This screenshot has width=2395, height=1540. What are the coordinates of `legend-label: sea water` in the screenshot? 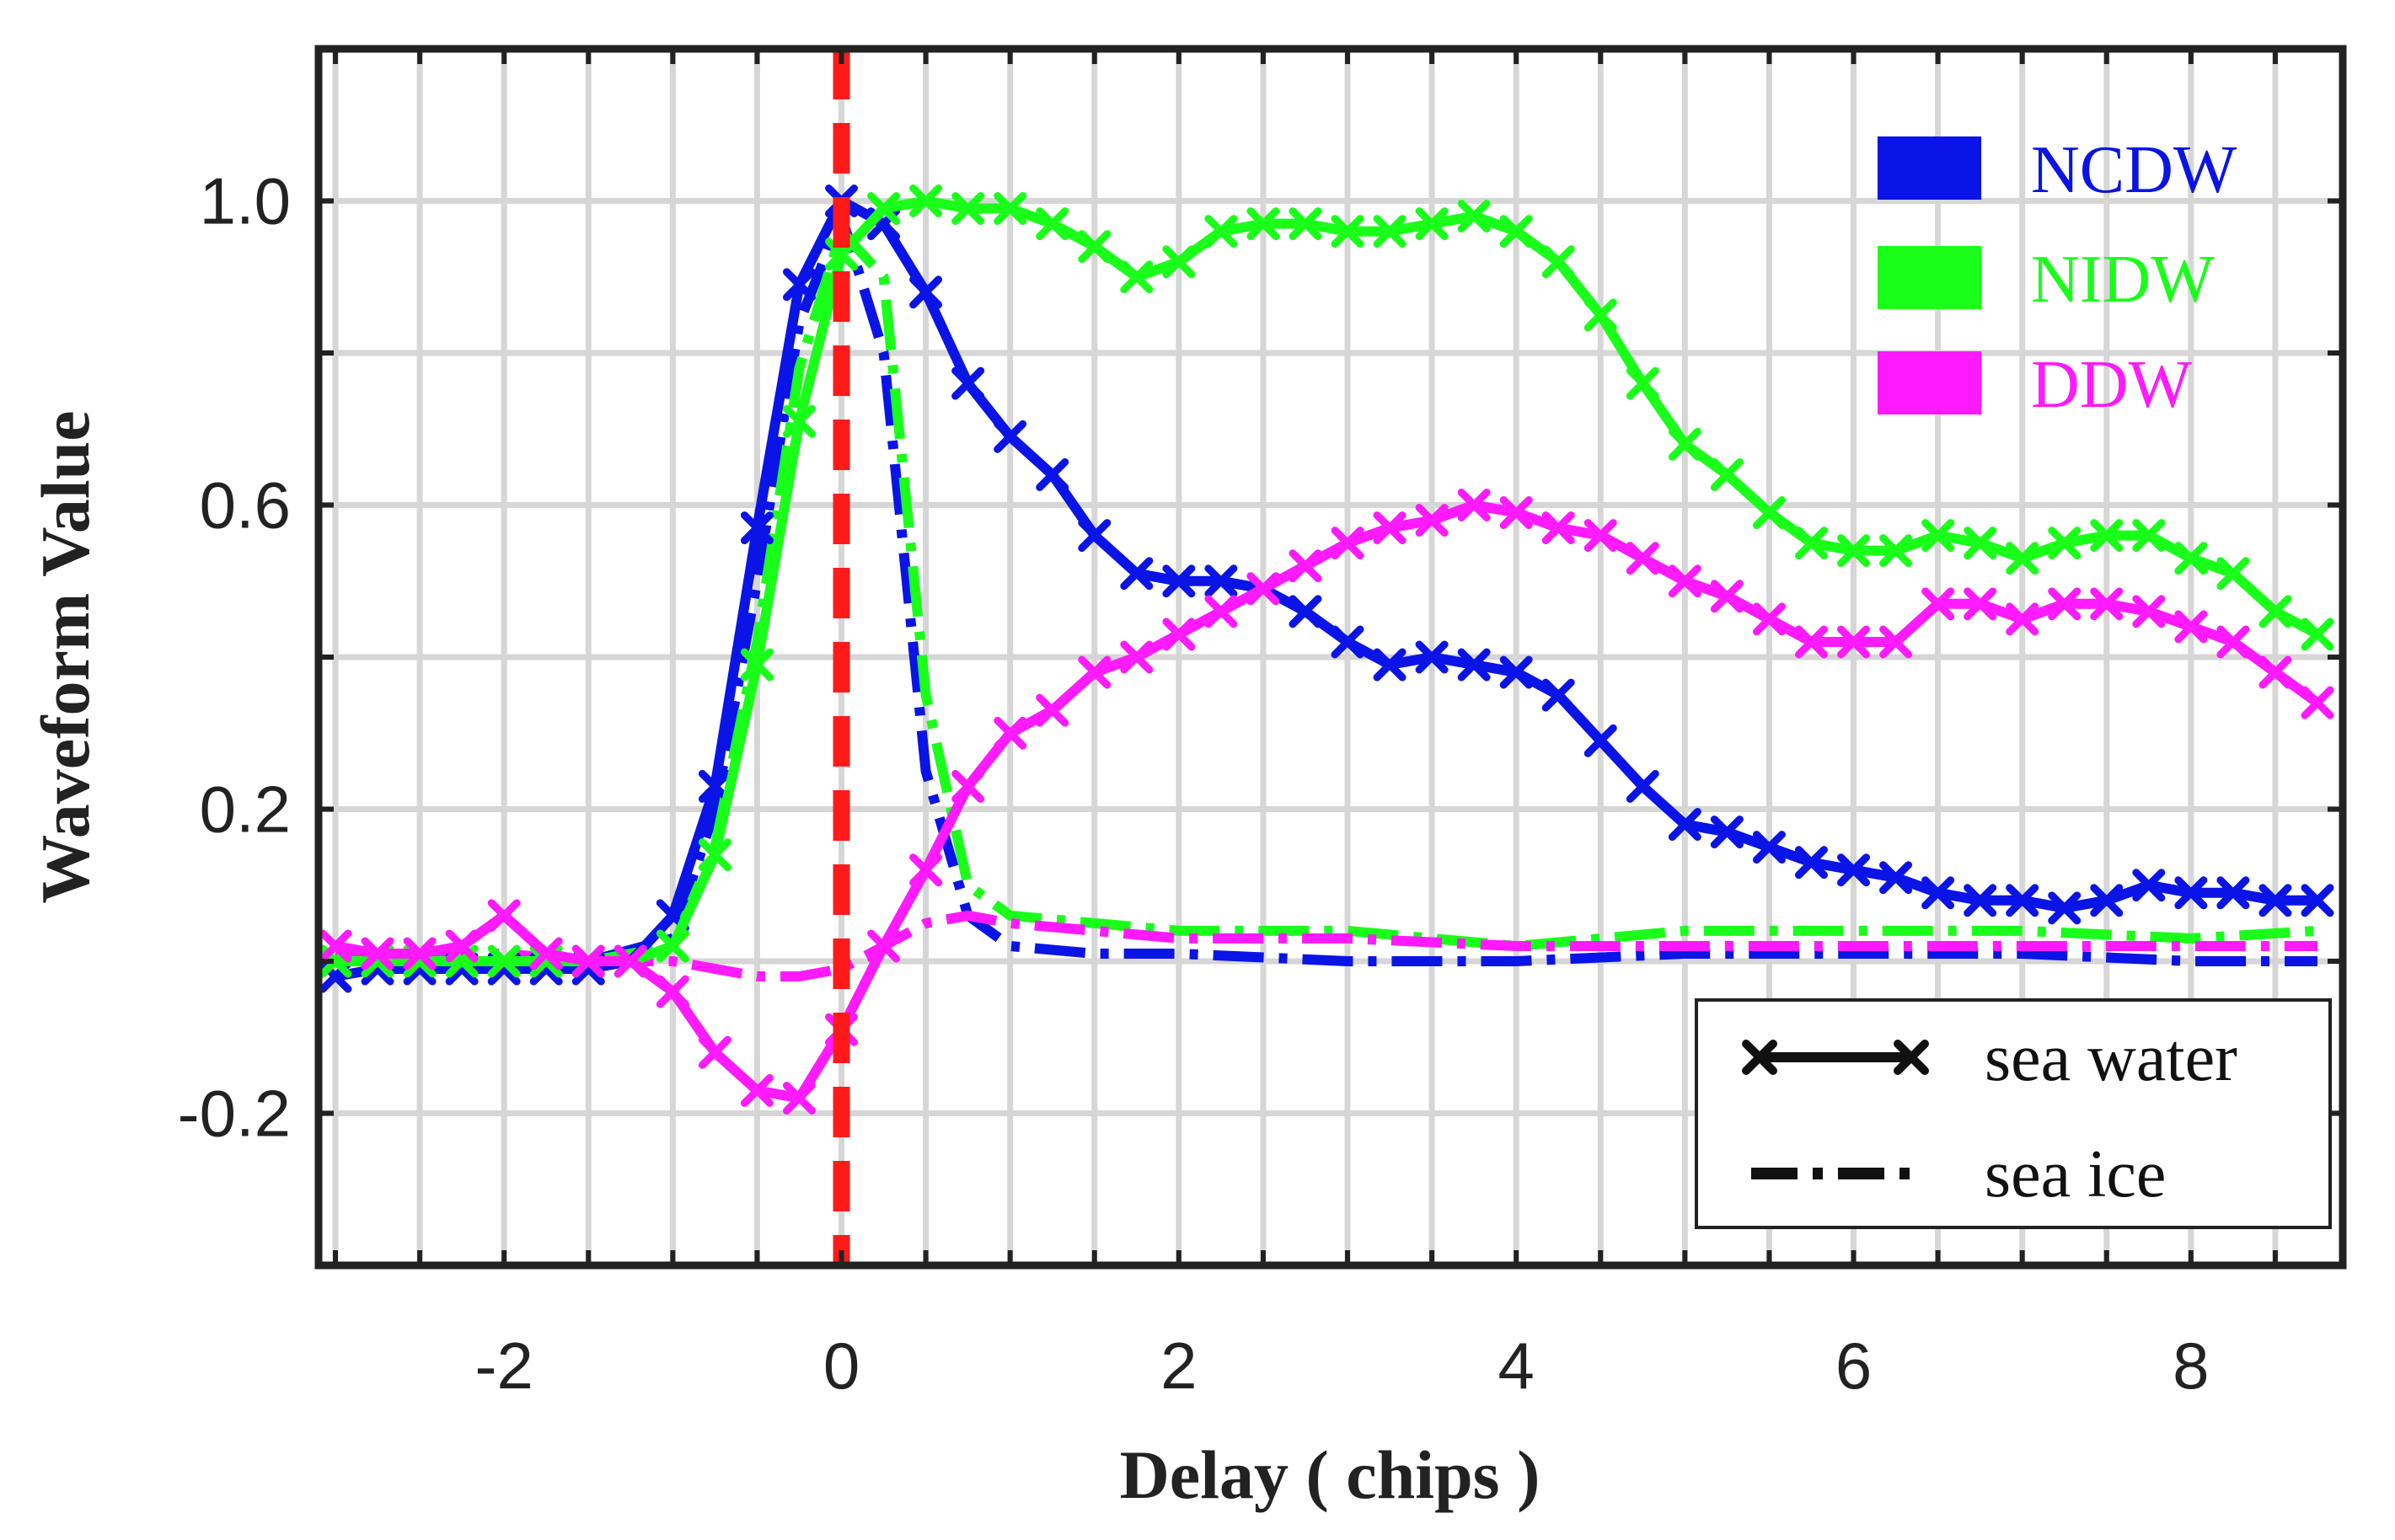 It's located at (2111, 1058).